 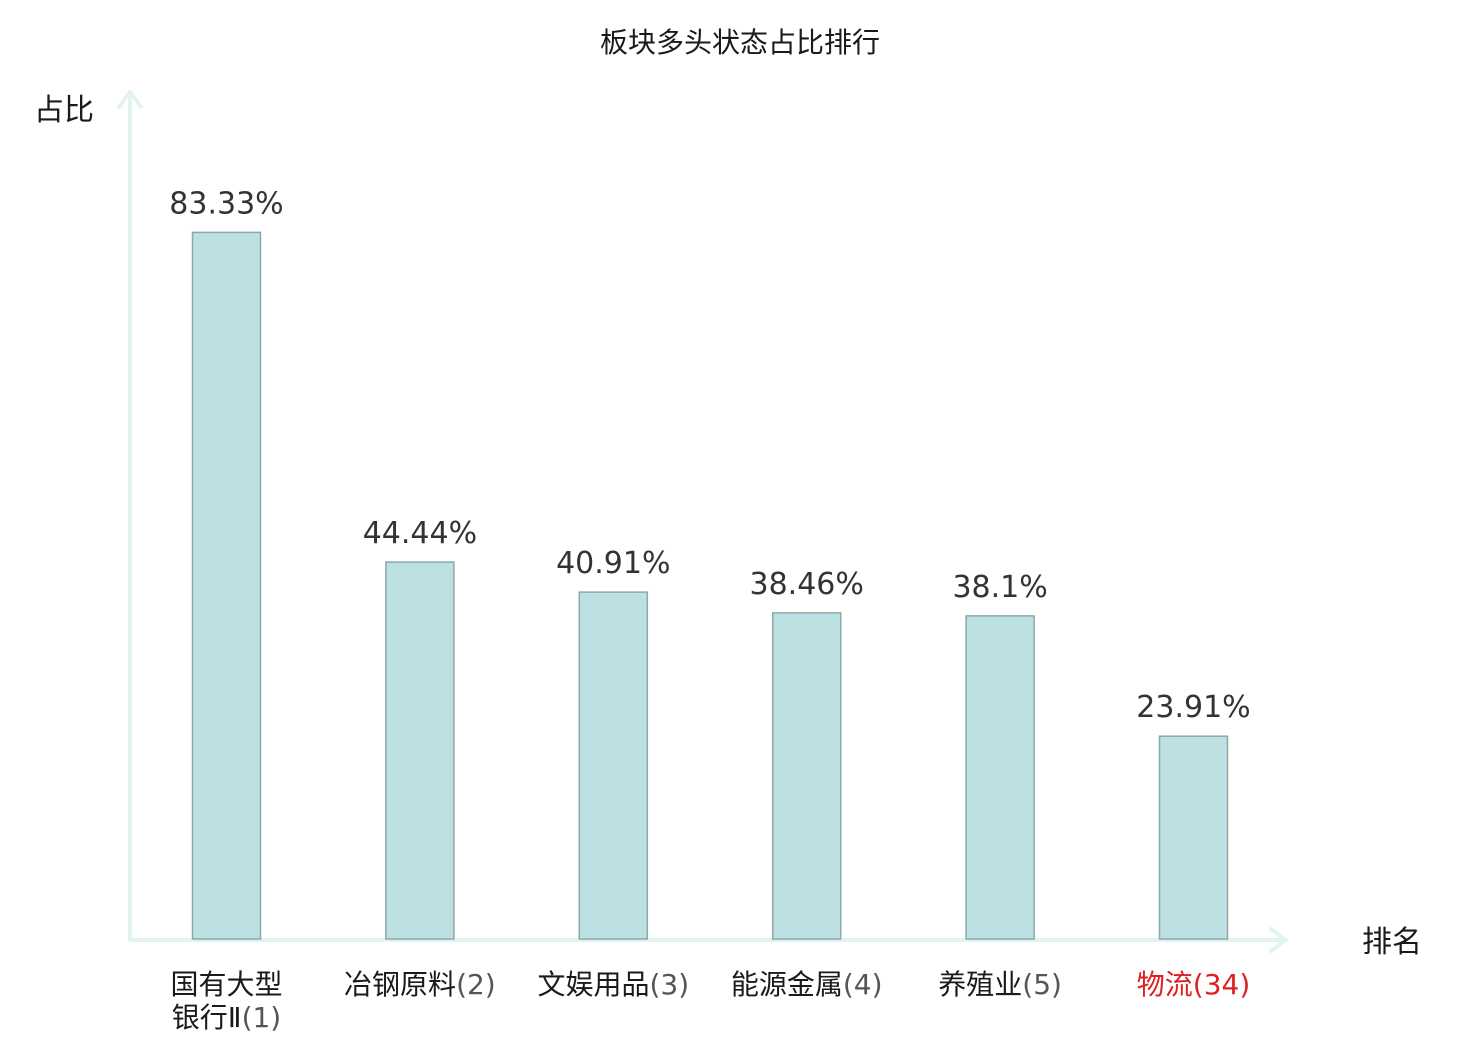 What do you see at coordinates (420, 533) in the screenshot?
I see `bar-value-label: 44.44%` at bounding box center [420, 533].